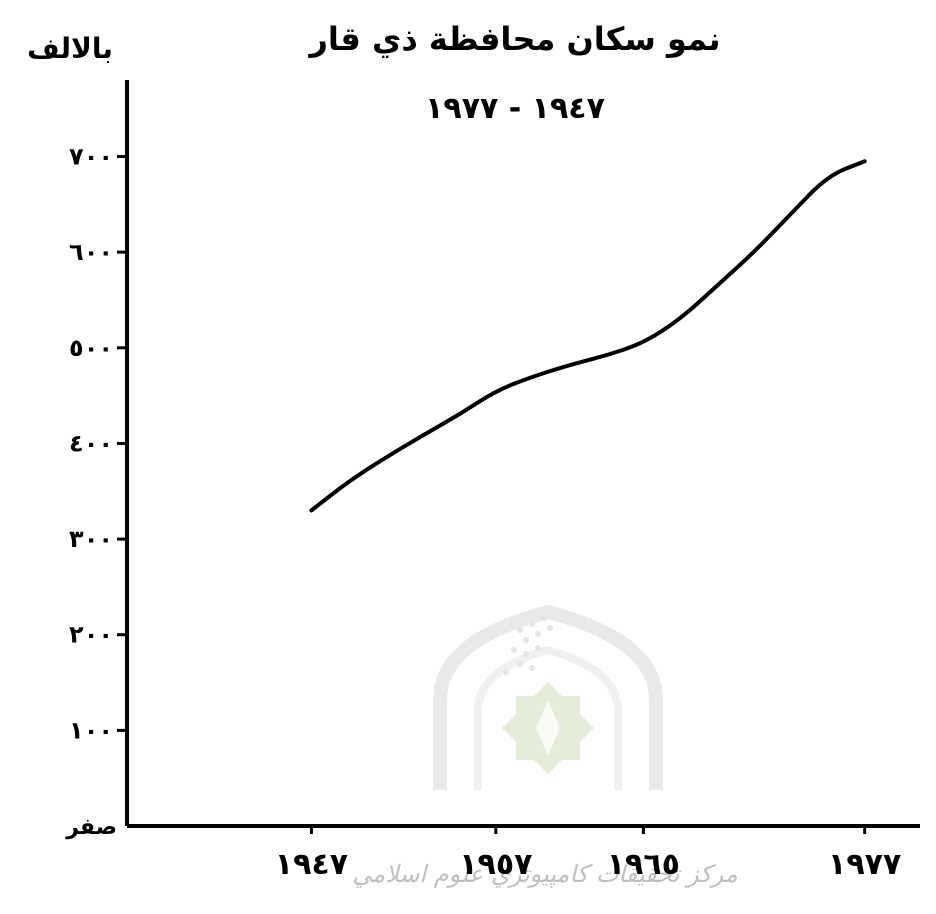  I want to click on y-tick-label: ٧٠٠, so click(91, 157).